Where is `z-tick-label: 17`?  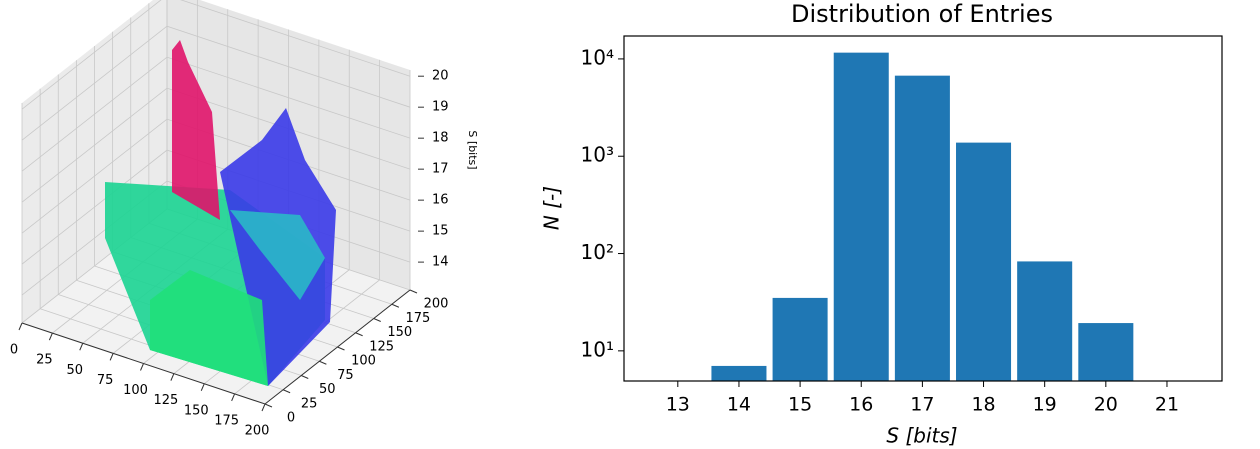
z-tick-label: 17 is located at coordinates (440, 169).